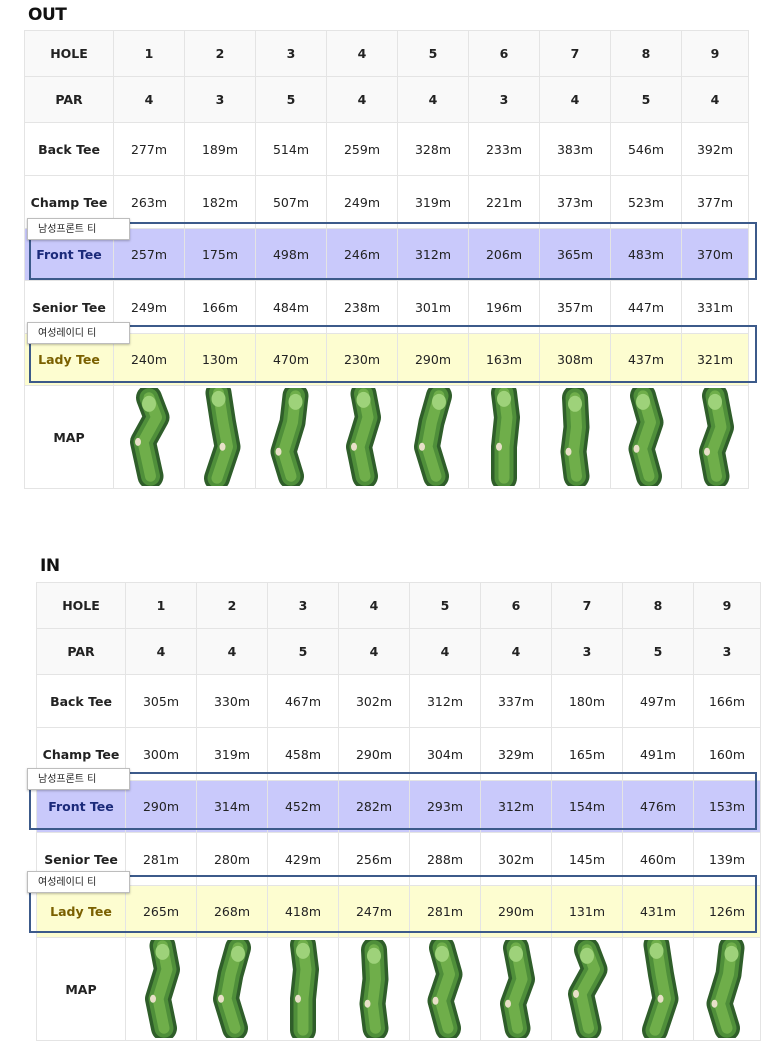 Image resolution: width=773 pixels, height=1051 pixels. What do you see at coordinates (78, 779) in the screenshot?
I see `in-front-tee-tag: 남성프론트 티` at bounding box center [78, 779].